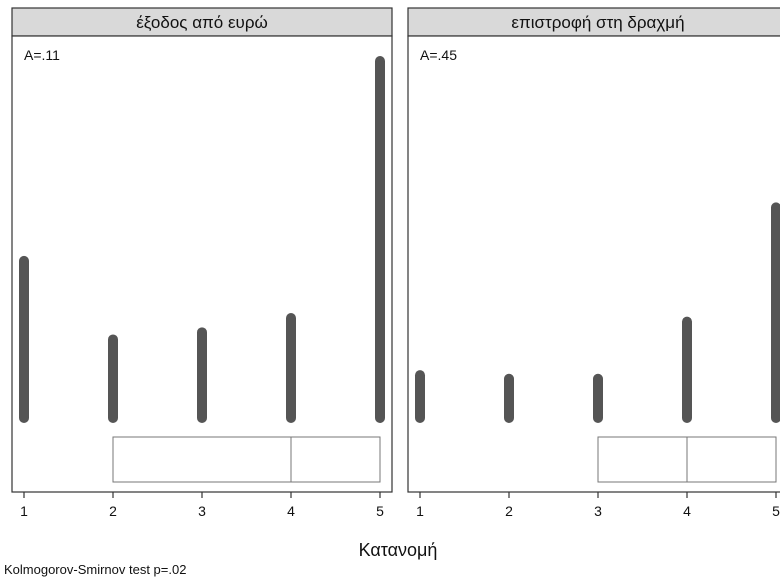 The image size is (780, 580). I want to click on x-axis-label: Κατανομή, so click(398, 550).